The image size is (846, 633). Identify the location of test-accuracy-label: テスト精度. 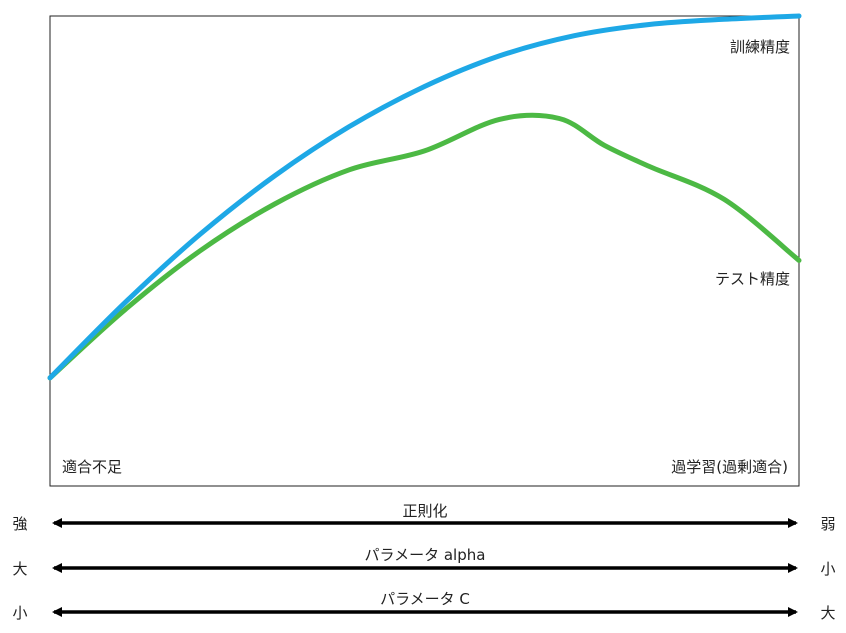
(752, 279).